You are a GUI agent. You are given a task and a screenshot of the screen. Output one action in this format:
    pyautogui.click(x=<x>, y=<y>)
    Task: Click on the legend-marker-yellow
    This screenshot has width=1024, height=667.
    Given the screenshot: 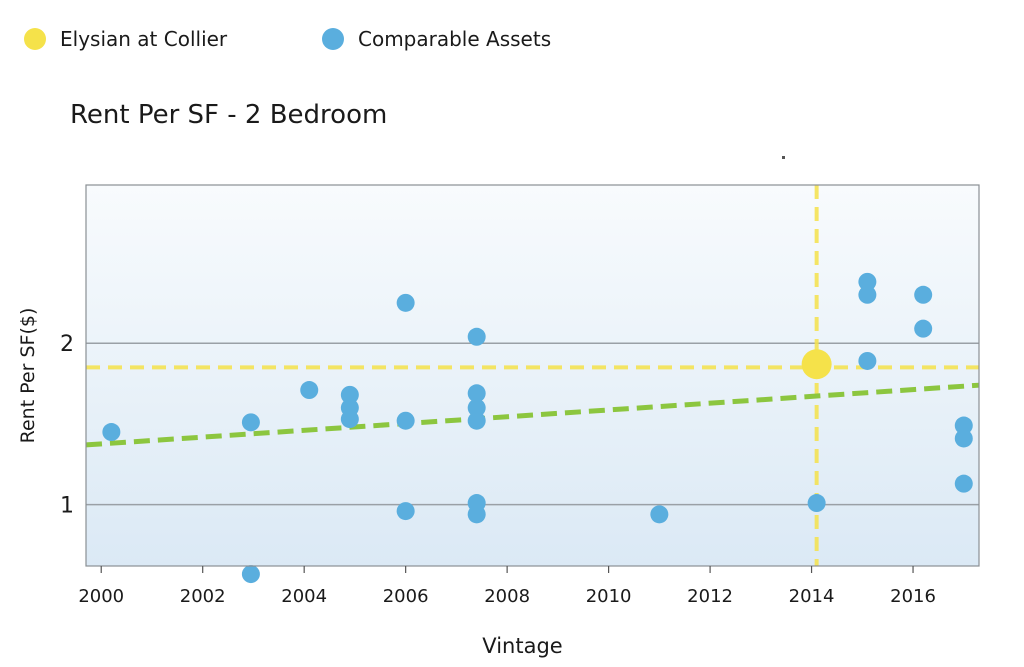 What is the action you would take?
    pyautogui.click(x=35, y=39)
    